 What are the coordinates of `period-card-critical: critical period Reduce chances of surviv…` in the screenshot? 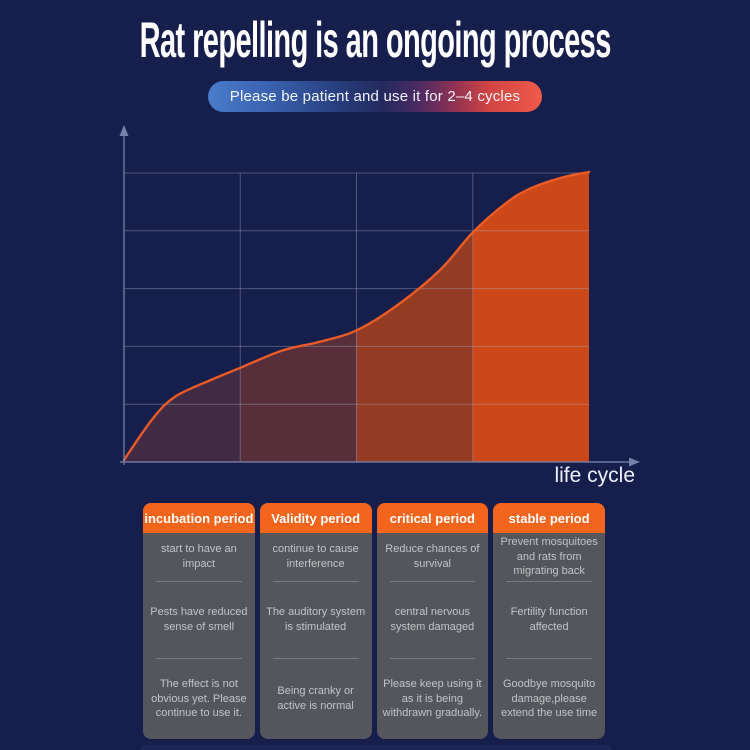 It's located at (432, 621).